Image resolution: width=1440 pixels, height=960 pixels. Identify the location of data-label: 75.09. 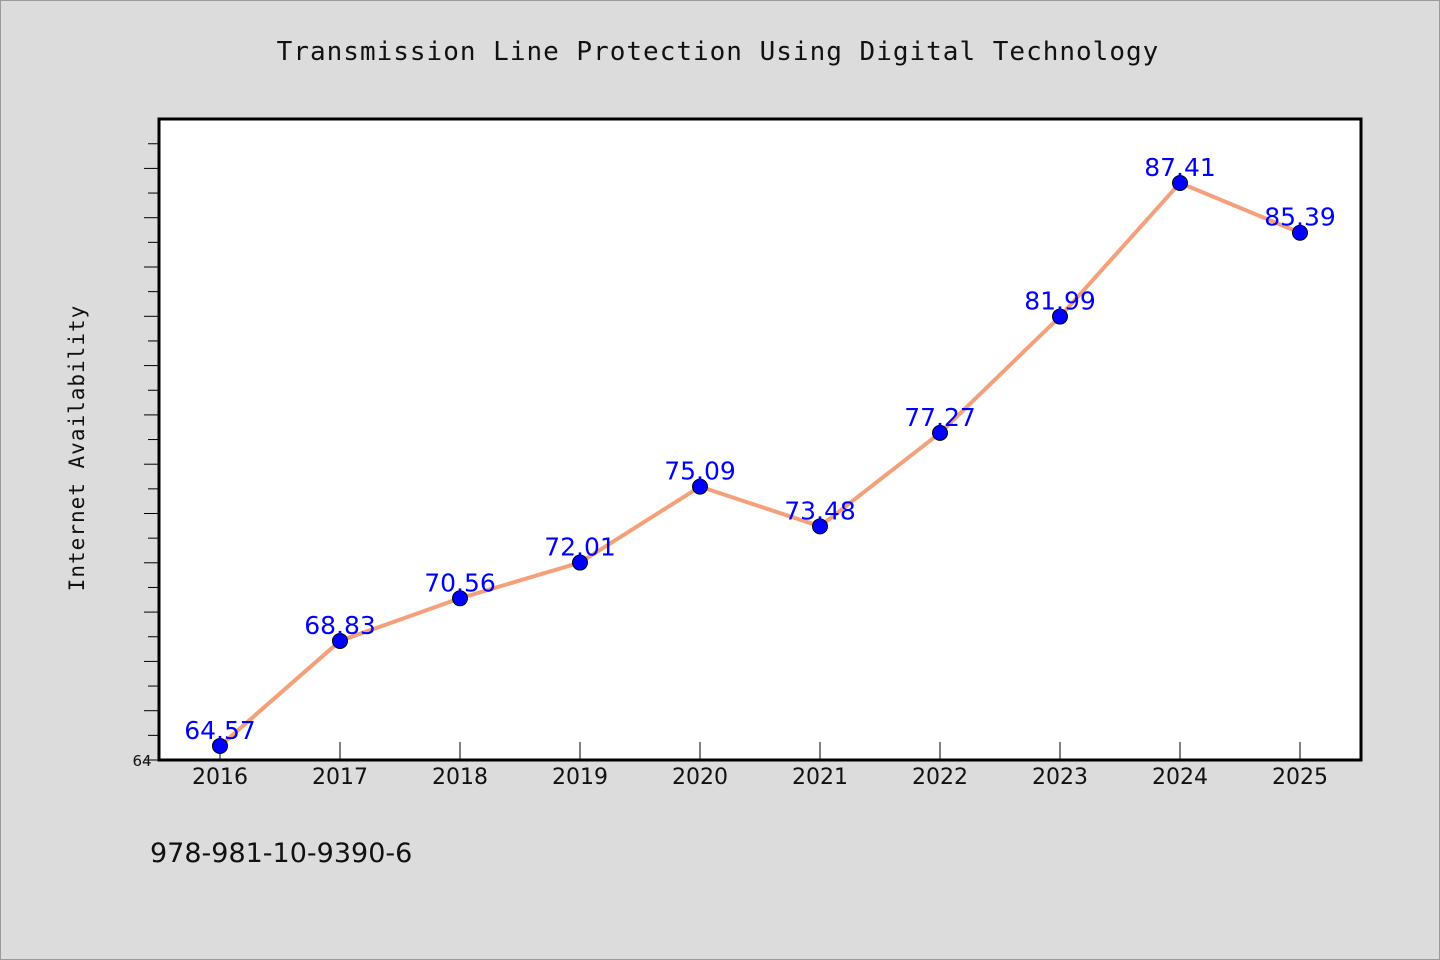
(700, 471).